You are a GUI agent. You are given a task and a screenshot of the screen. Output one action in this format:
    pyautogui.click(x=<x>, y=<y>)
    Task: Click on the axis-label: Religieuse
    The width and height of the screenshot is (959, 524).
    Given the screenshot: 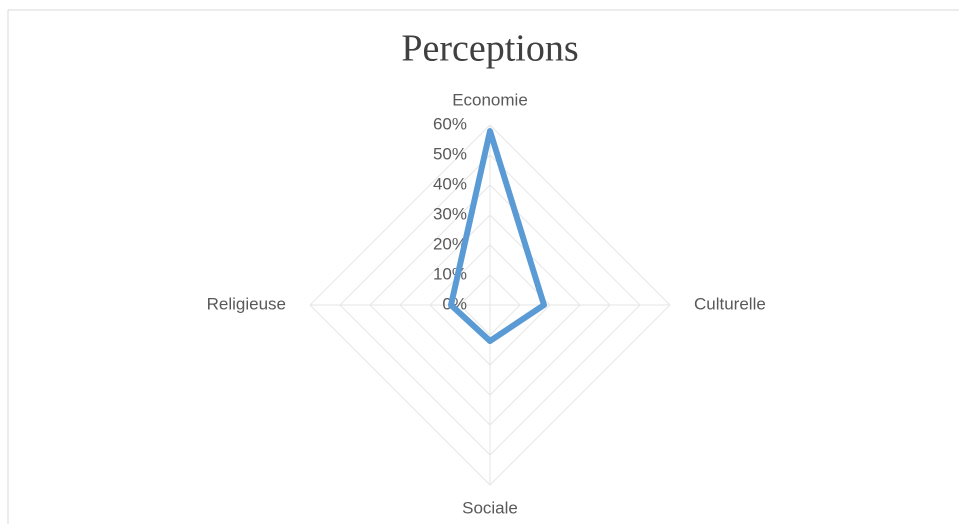 What is the action you would take?
    pyautogui.click(x=246, y=303)
    